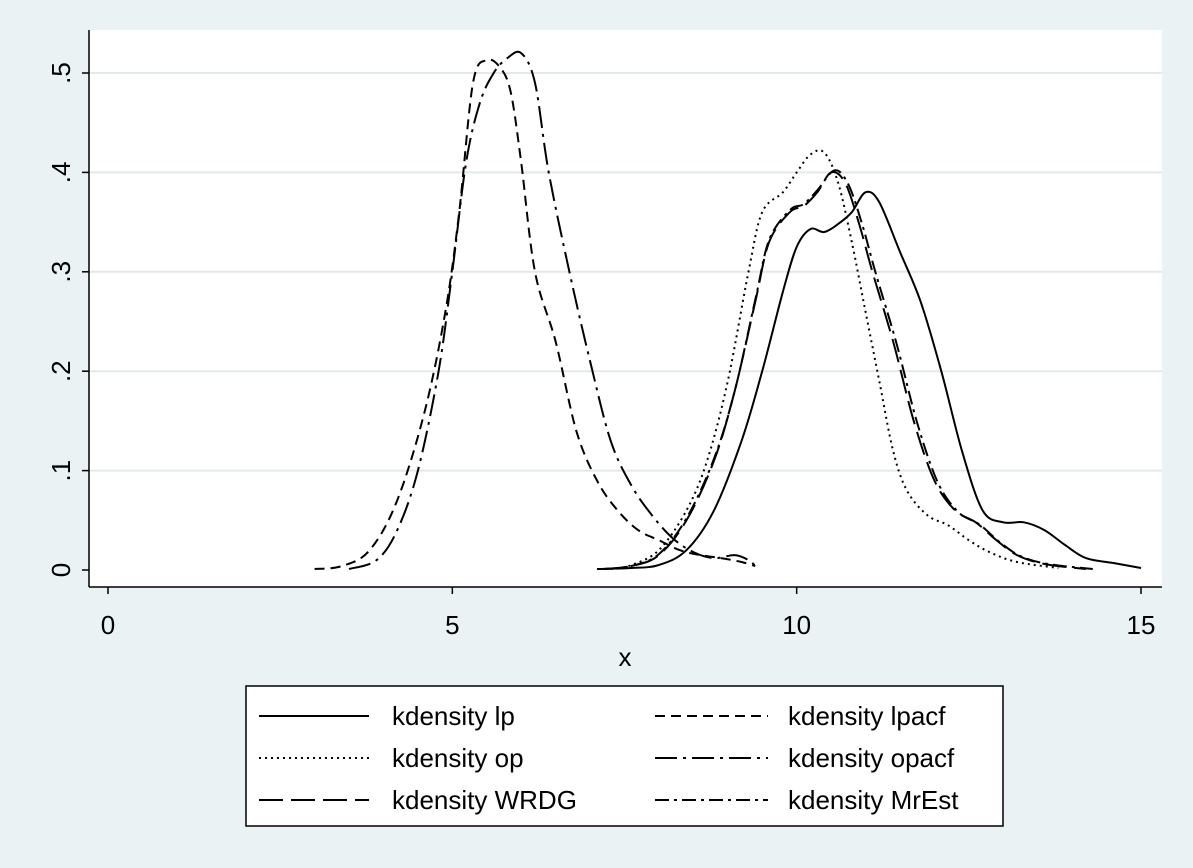  What do you see at coordinates (61, 471) in the screenshot?
I see `y-tick-label: .1` at bounding box center [61, 471].